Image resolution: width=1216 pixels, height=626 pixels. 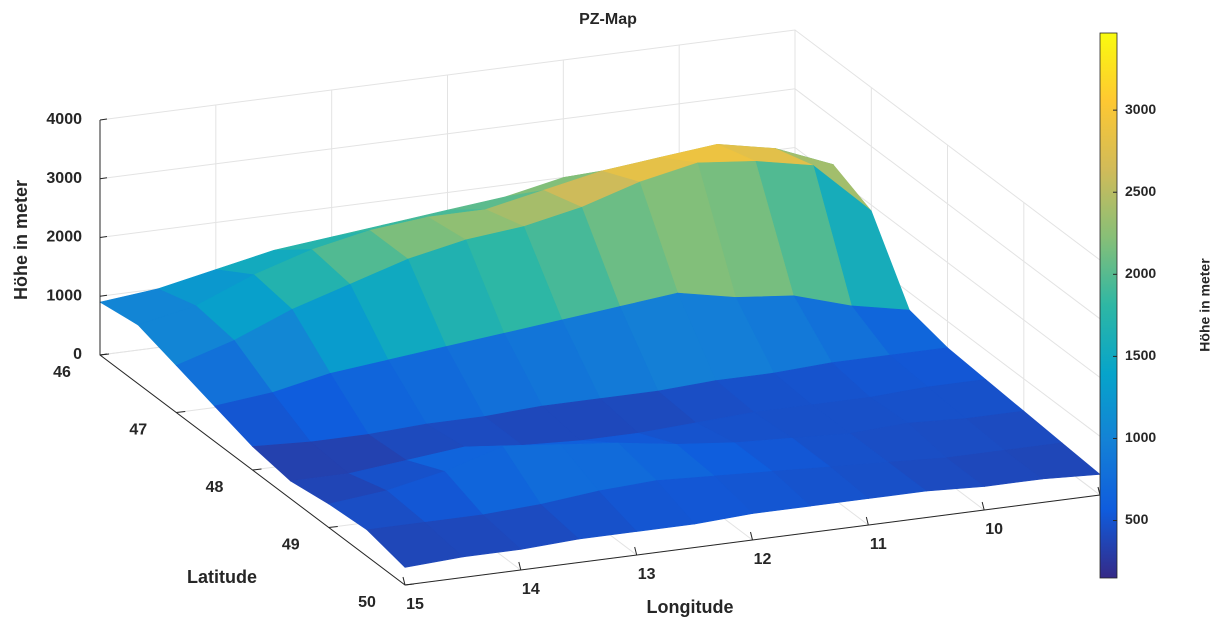 I want to click on colorbar-tick-label: 3000, so click(x=1140, y=109).